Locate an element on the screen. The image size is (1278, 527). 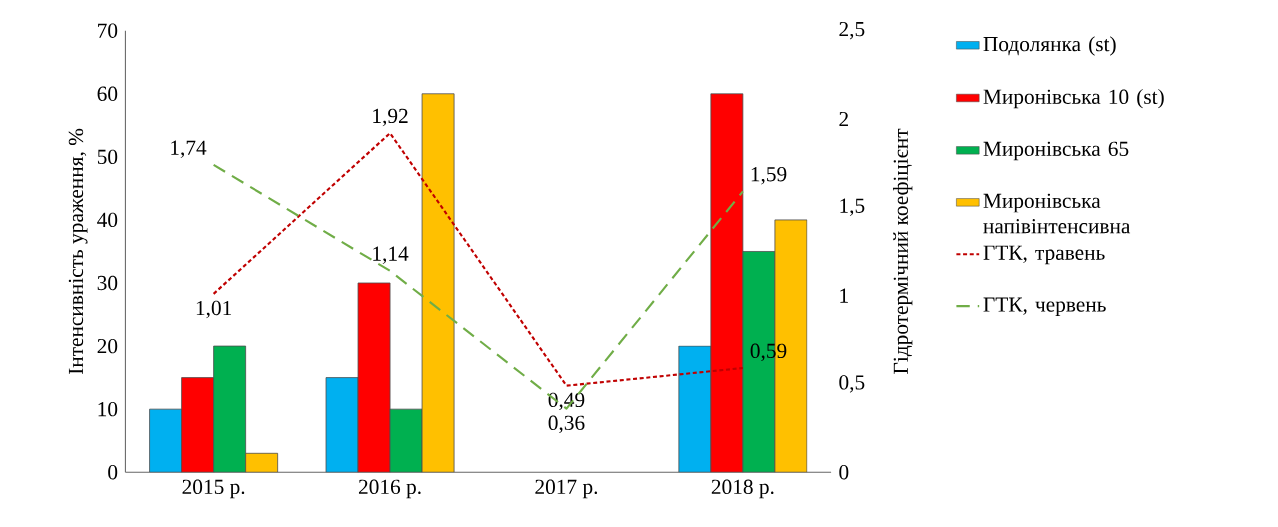
y2-tick-label: 2,5 is located at coordinates (852, 31).